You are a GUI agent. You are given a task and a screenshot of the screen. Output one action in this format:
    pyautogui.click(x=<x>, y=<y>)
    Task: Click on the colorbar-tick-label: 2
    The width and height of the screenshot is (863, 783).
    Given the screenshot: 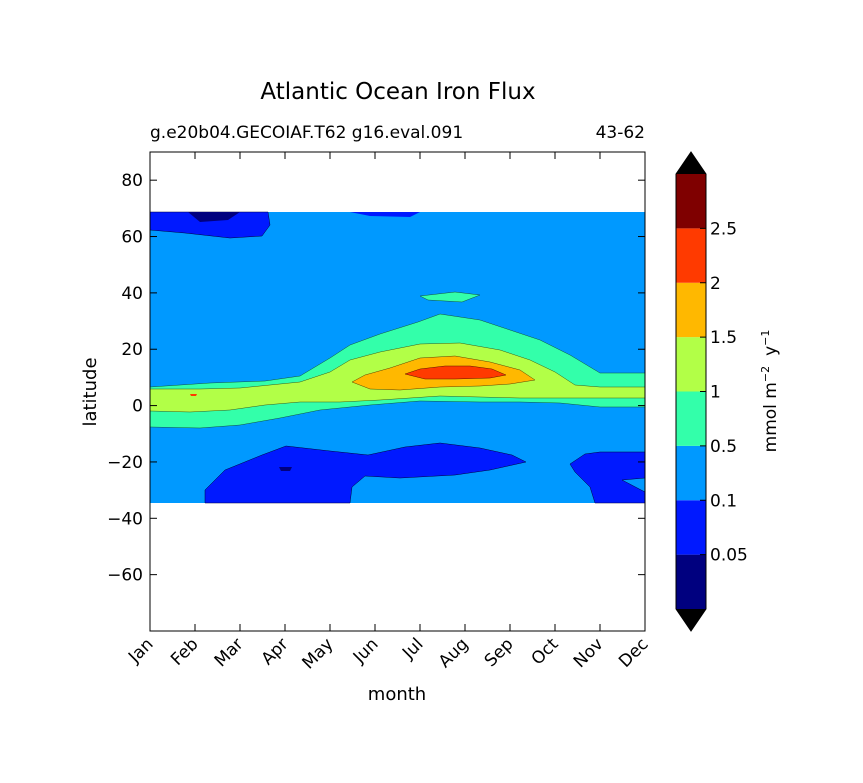 What is the action you would take?
    pyautogui.click(x=715, y=284)
    